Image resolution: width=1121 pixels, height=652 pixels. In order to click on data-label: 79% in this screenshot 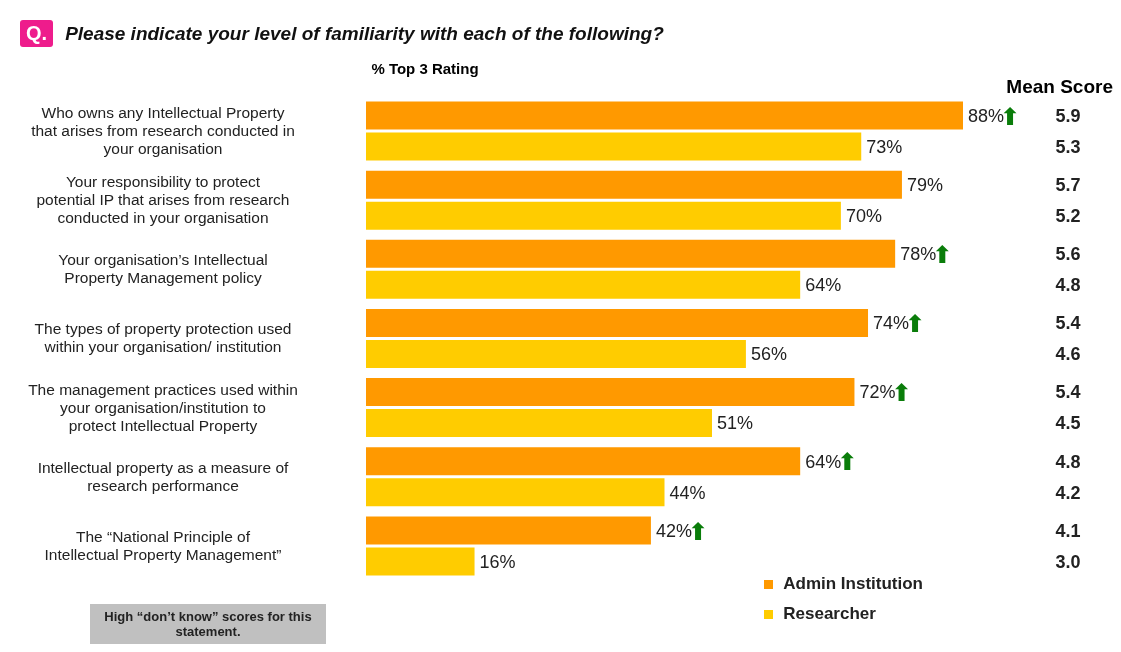, I will do `click(924, 184)`.